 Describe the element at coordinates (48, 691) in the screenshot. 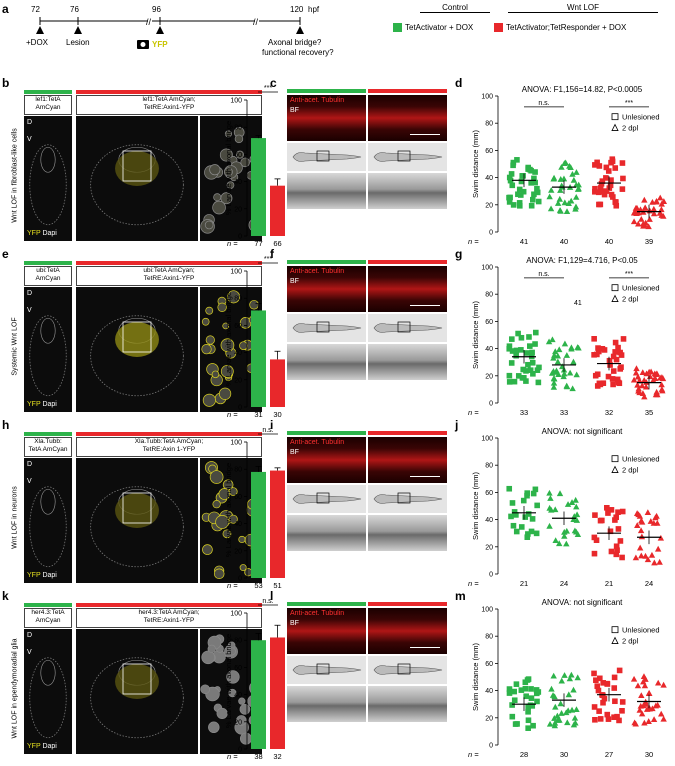

I see `control-section-image: D V YFP Dapi` at that location.